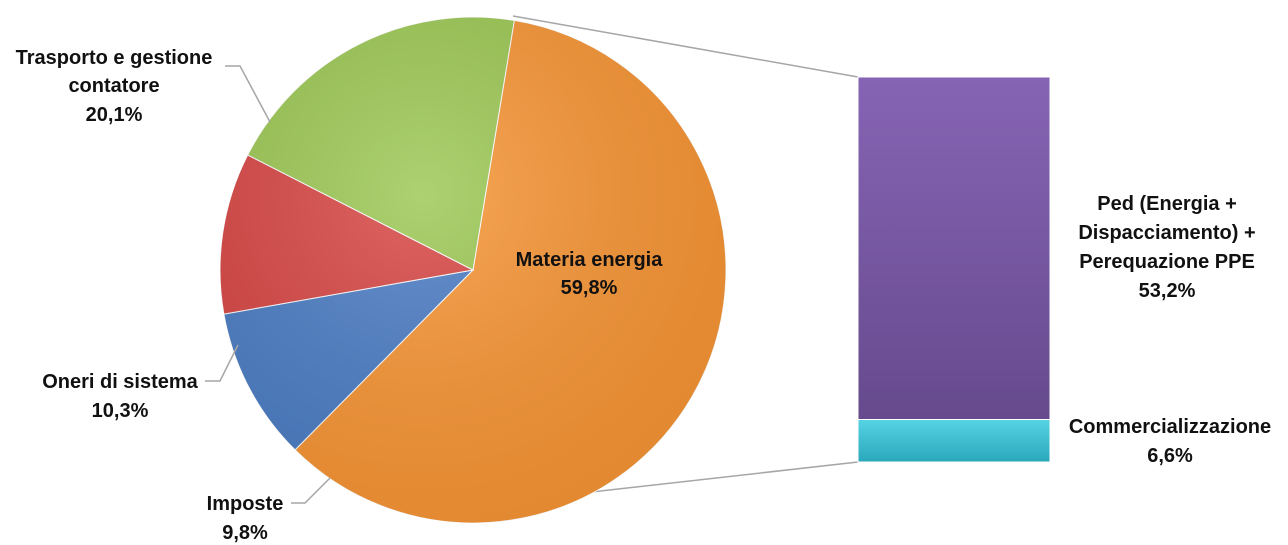 The width and height of the screenshot is (1288, 545). I want to click on bar-label-ped-line1: Ped (Energia +, so click(1167, 204).